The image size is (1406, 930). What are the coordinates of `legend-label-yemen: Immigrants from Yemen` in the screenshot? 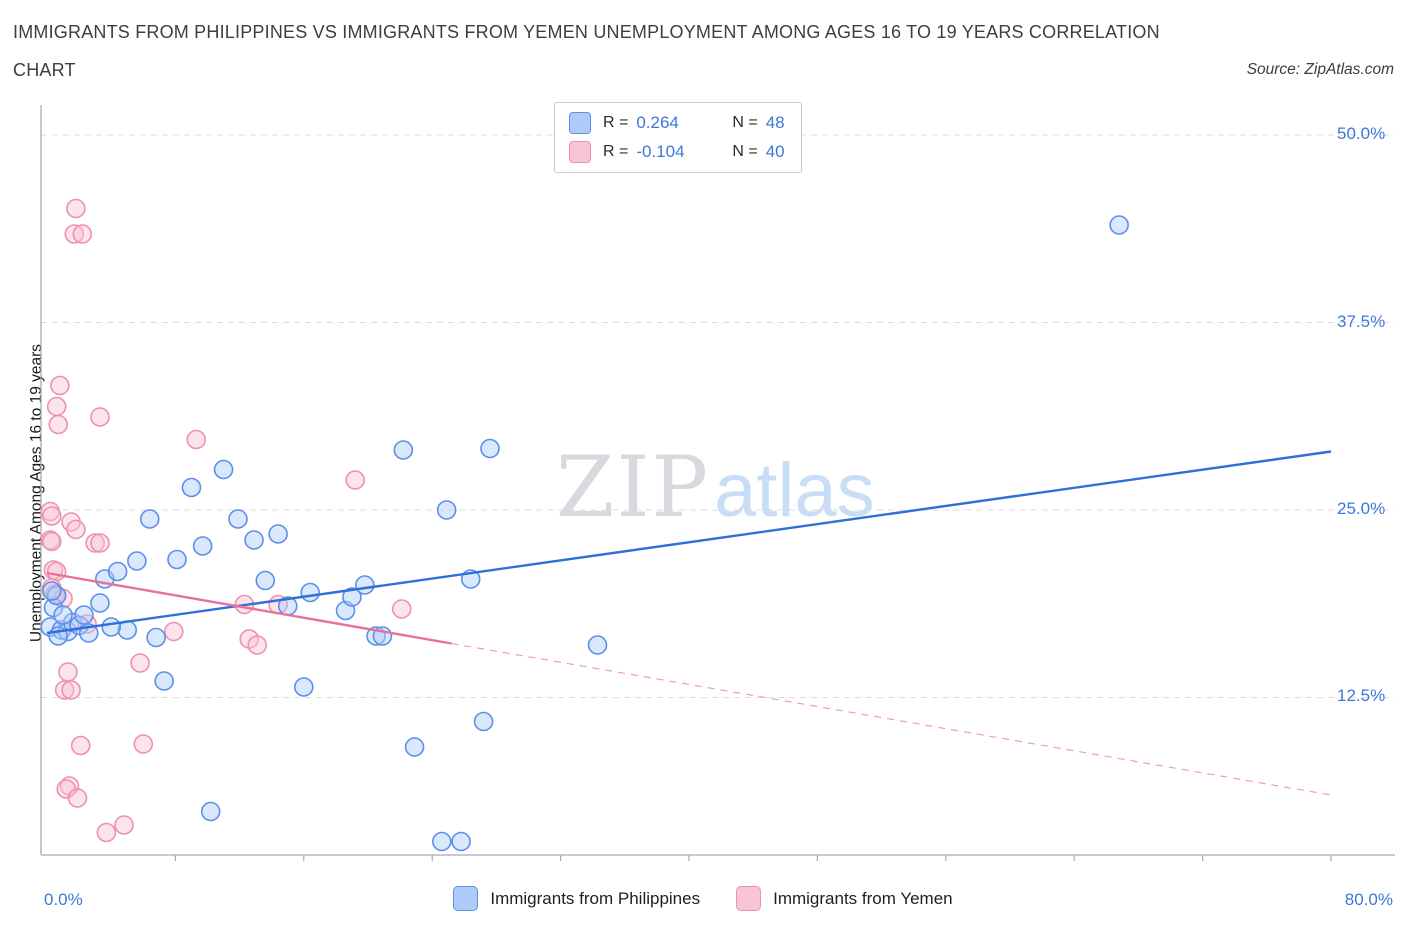 It's located at (863, 898).